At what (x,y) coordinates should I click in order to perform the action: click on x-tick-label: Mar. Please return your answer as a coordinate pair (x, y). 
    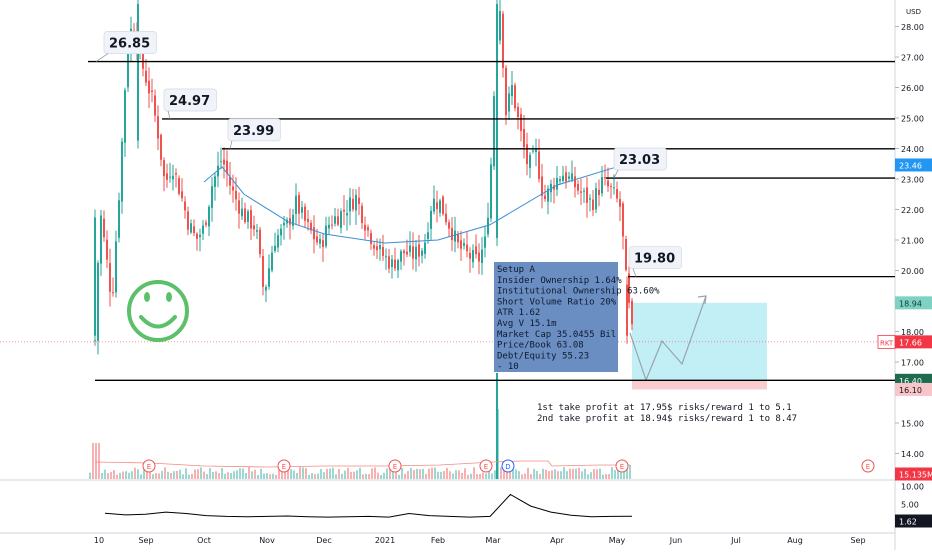
    Looking at the image, I should click on (493, 540).